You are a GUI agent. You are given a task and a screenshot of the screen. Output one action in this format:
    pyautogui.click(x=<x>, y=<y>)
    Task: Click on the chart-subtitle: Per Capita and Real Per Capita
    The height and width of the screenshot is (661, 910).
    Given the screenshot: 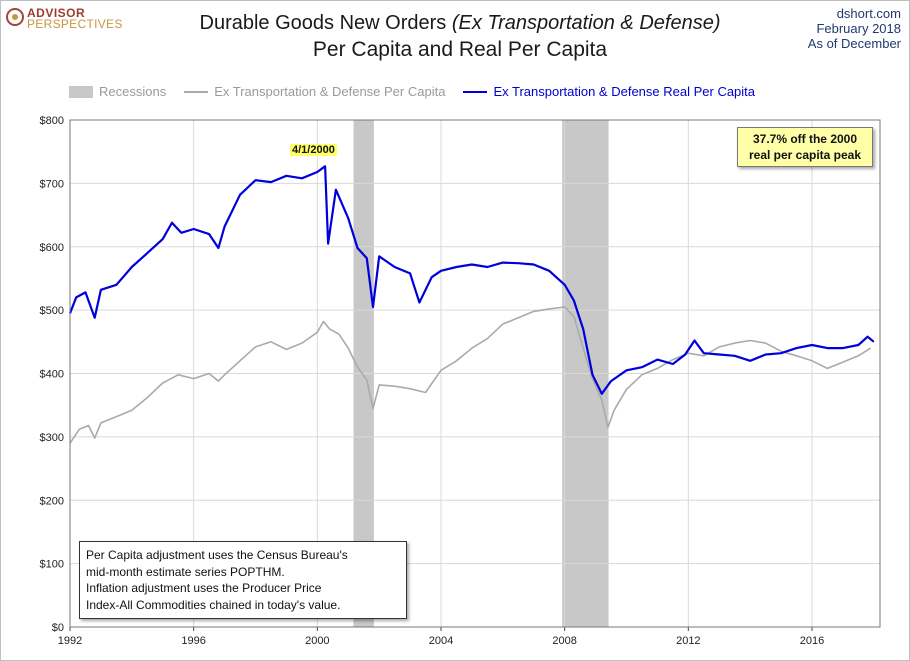 What is the action you would take?
    pyautogui.click(x=460, y=49)
    